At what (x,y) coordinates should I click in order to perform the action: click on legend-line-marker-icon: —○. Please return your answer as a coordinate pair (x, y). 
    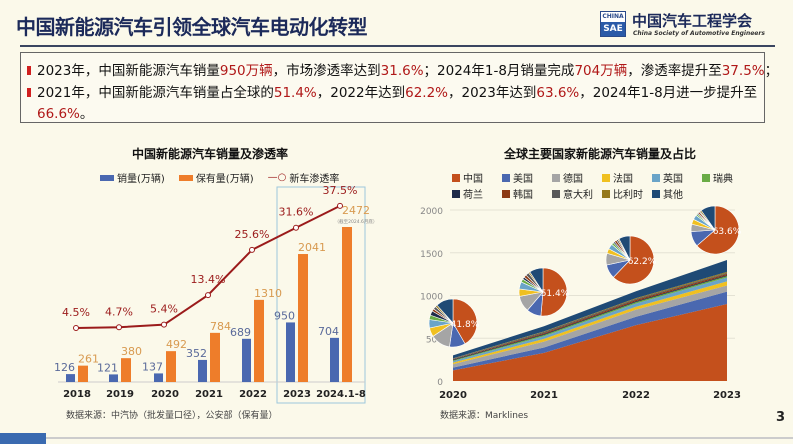
    Looking at the image, I should click on (277, 177).